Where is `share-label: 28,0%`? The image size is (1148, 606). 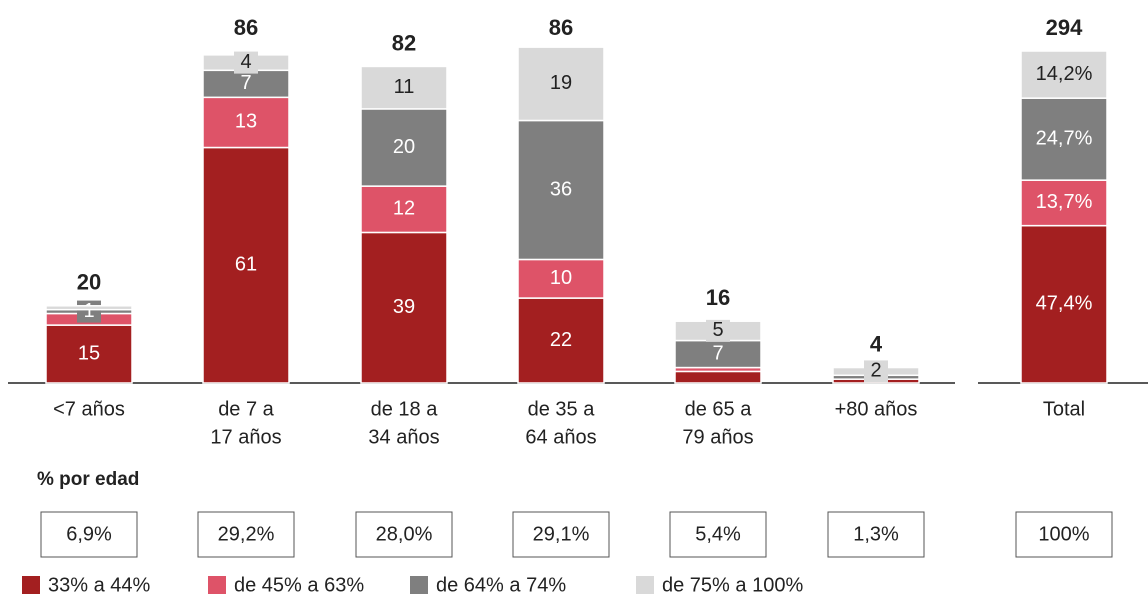 share-label: 28,0% is located at coordinates (404, 534).